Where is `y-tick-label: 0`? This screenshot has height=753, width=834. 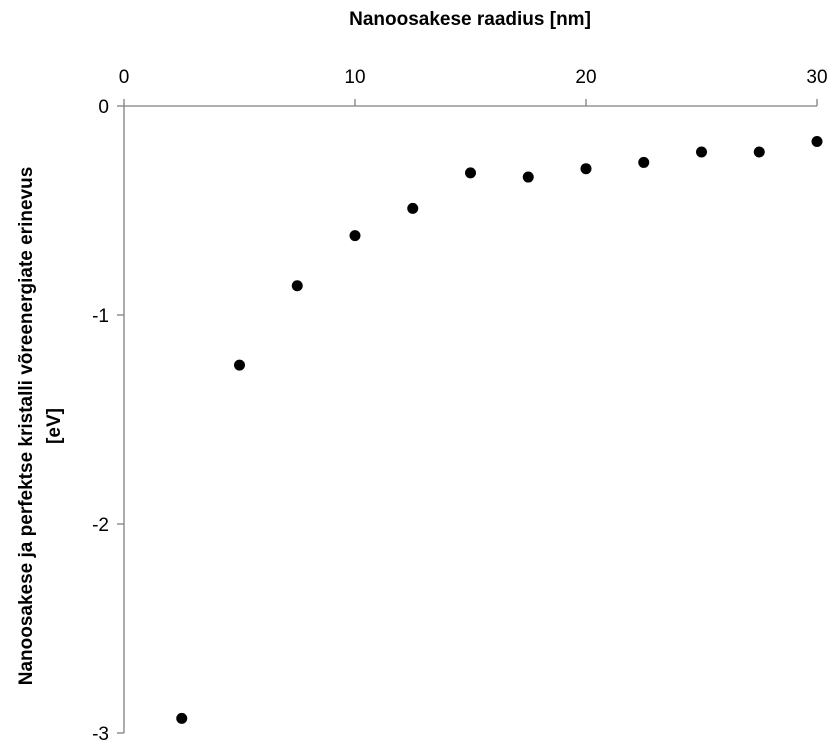
y-tick-label: 0 is located at coordinates (103, 107).